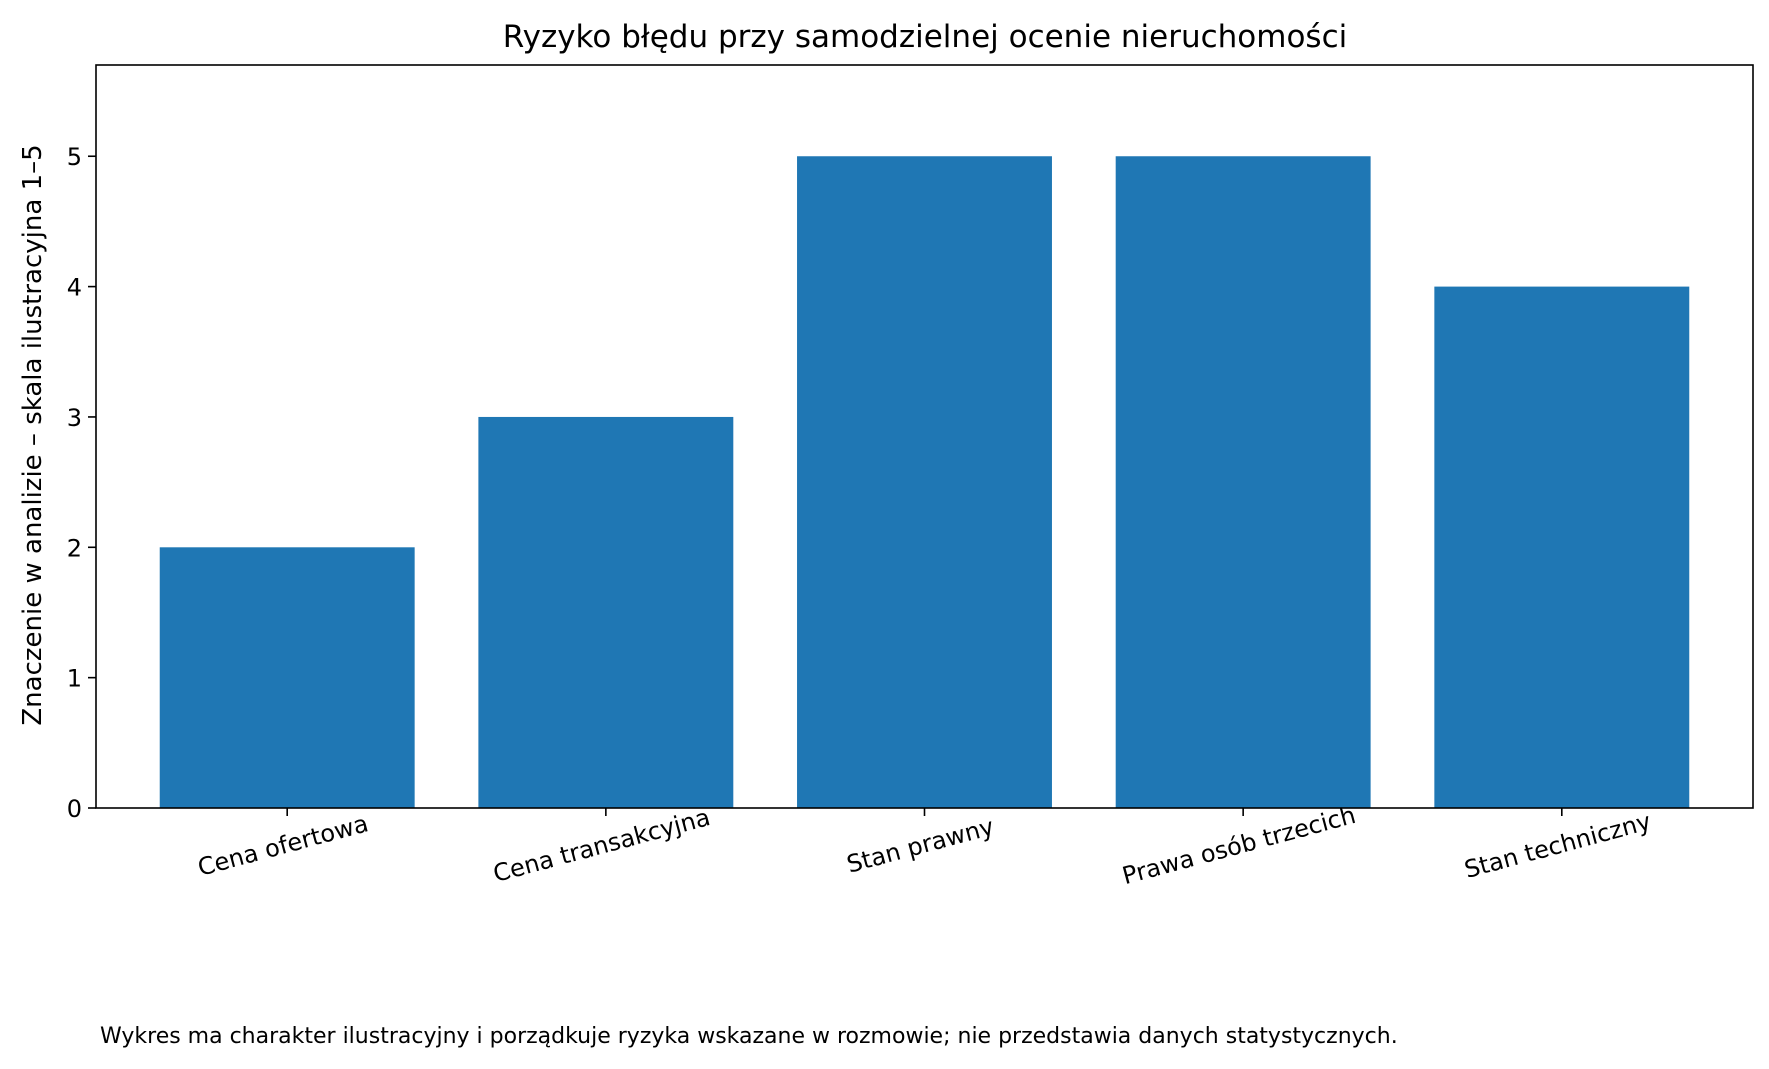 This screenshot has width=1769, height=1069. Describe the element at coordinates (601, 845) in the screenshot. I see `x-tick-label: Cena transakcyjna` at that location.